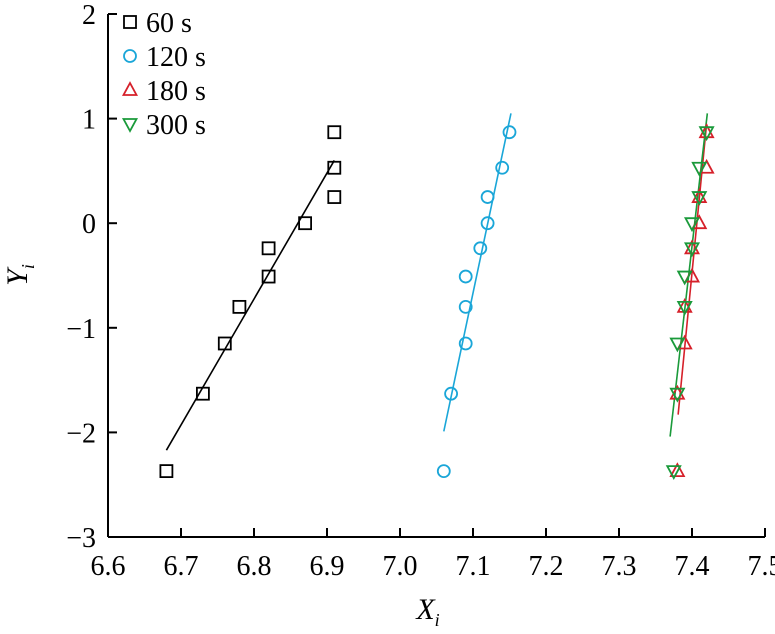  Describe the element at coordinates (473, 566) in the screenshot. I see `x-tick-label: 7.1` at that location.